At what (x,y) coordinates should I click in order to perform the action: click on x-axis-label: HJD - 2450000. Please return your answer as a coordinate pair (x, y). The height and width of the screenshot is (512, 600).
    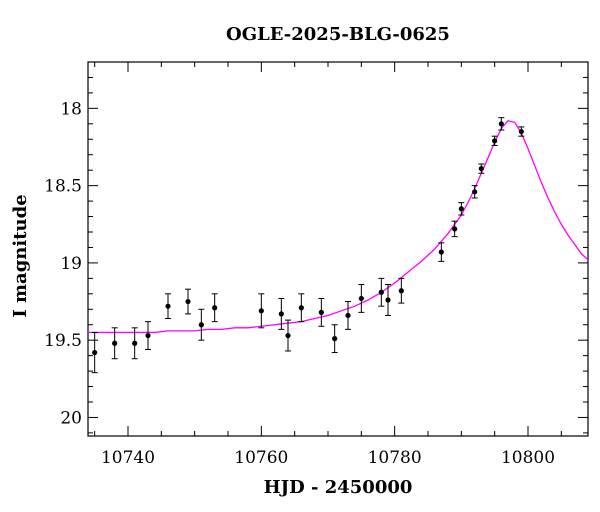
    Looking at the image, I should click on (338, 487).